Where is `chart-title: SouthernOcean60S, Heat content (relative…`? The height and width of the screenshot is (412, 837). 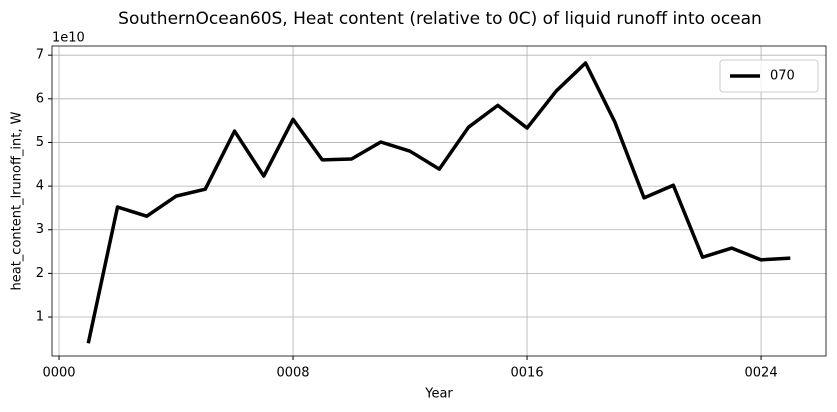 chart-title: SouthernOcean60S, Heat content (relative… is located at coordinates (440, 19).